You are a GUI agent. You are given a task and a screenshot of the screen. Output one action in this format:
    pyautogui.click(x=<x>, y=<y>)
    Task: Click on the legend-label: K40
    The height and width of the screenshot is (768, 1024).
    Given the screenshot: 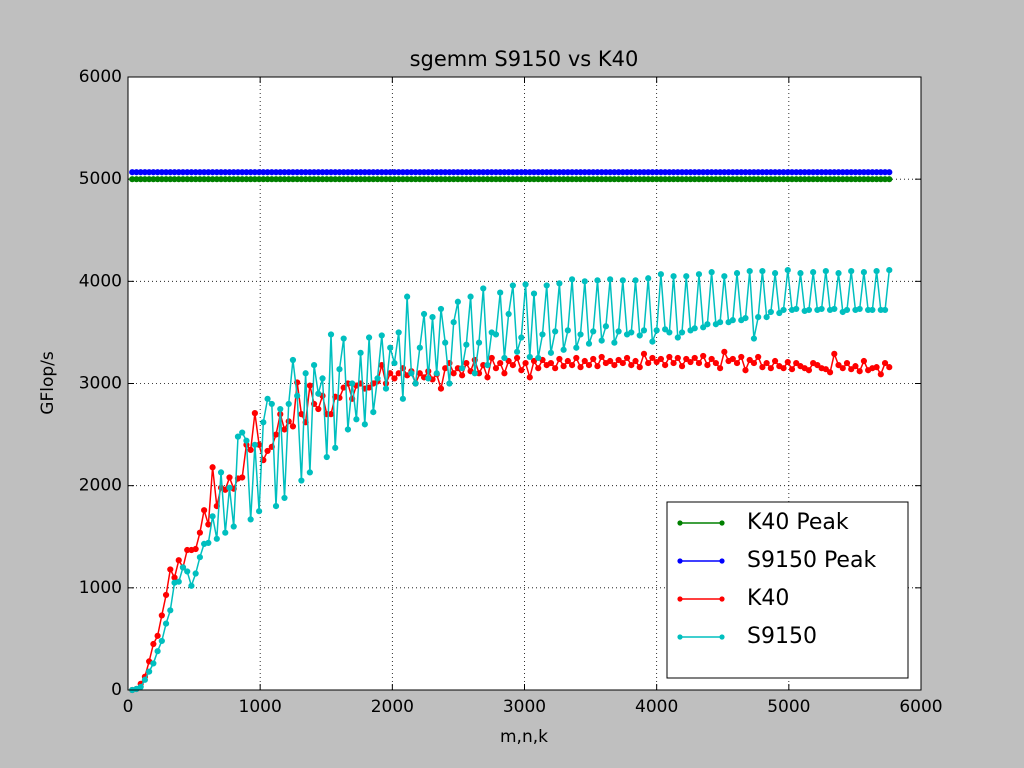 What is the action you would take?
    pyautogui.click(x=768, y=598)
    